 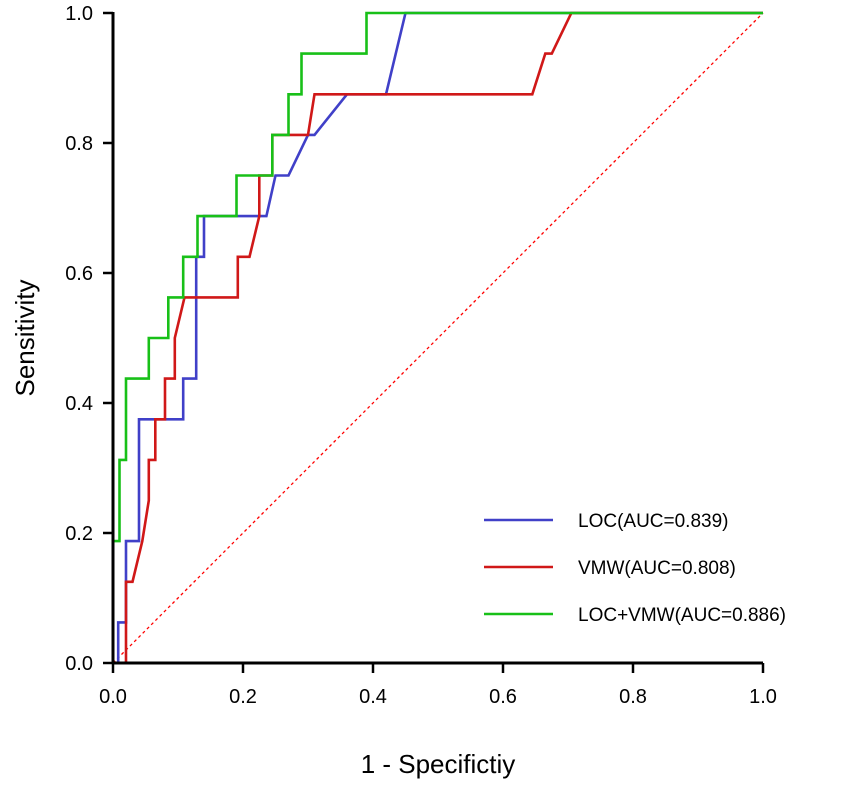 What do you see at coordinates (373, 697) in the screenshot?
I see `x-tick-label: 0.4` at bounding box center [373, 697].